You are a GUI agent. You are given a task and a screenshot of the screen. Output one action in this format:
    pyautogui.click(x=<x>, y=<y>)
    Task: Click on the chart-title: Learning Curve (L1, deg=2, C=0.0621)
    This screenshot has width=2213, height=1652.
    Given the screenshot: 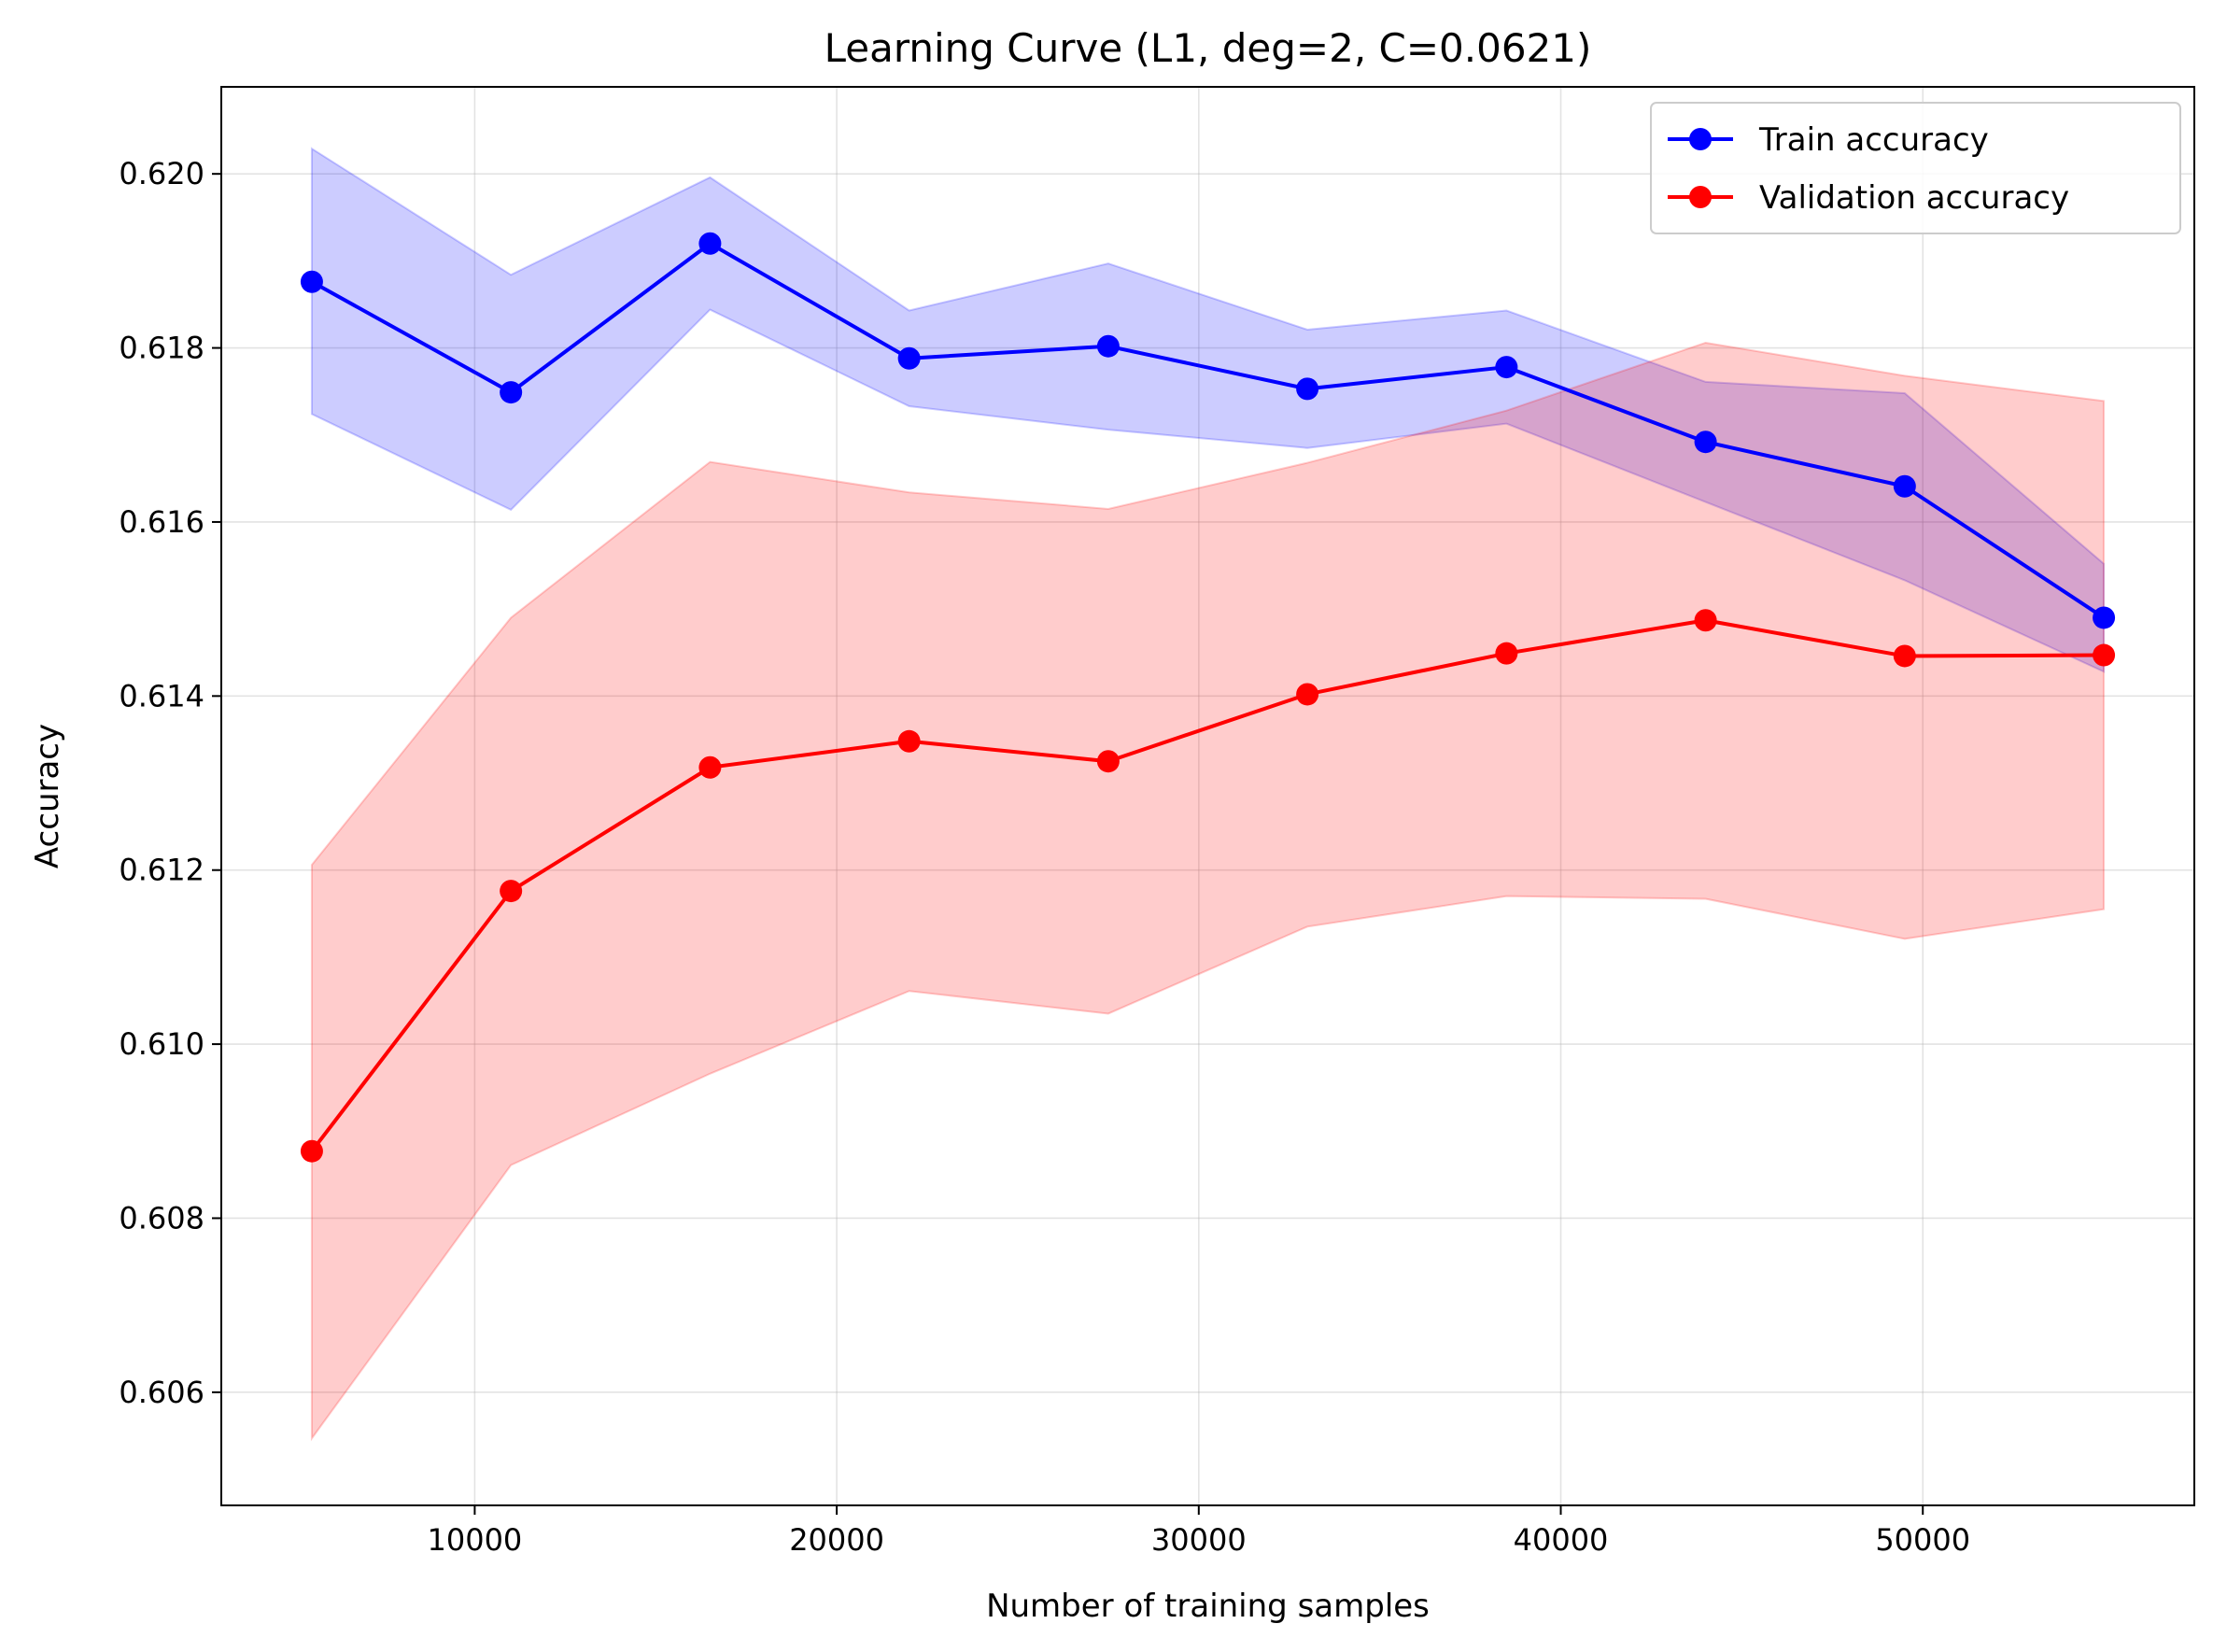 What is the action you would take?
    pyautogui.click(x=1209, y=48)
    